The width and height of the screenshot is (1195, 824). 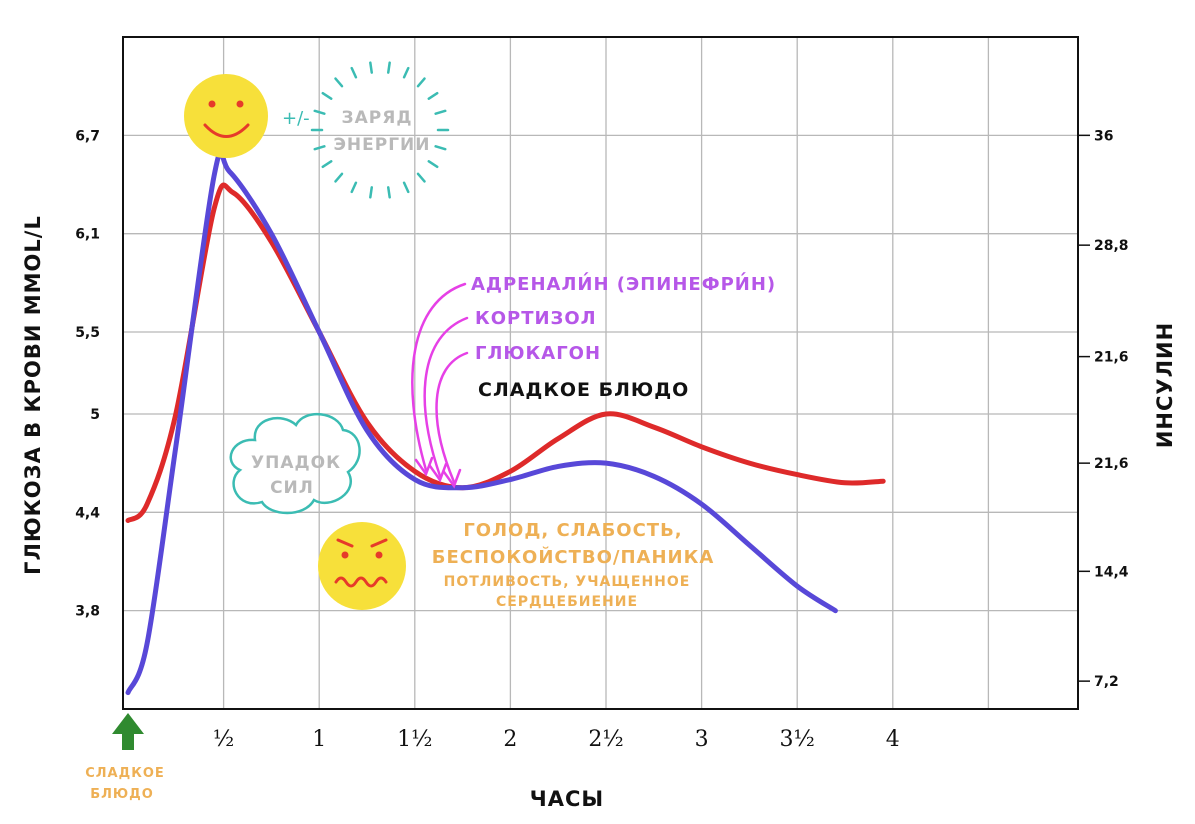 What do you see at coordinates (623, 283) in the screenshot?
I see `hormone-label-adrenaline: АДРЕНАЛИ́Н (ЭПИНЕФРИ́Н)` at bounding box center [623, 283].